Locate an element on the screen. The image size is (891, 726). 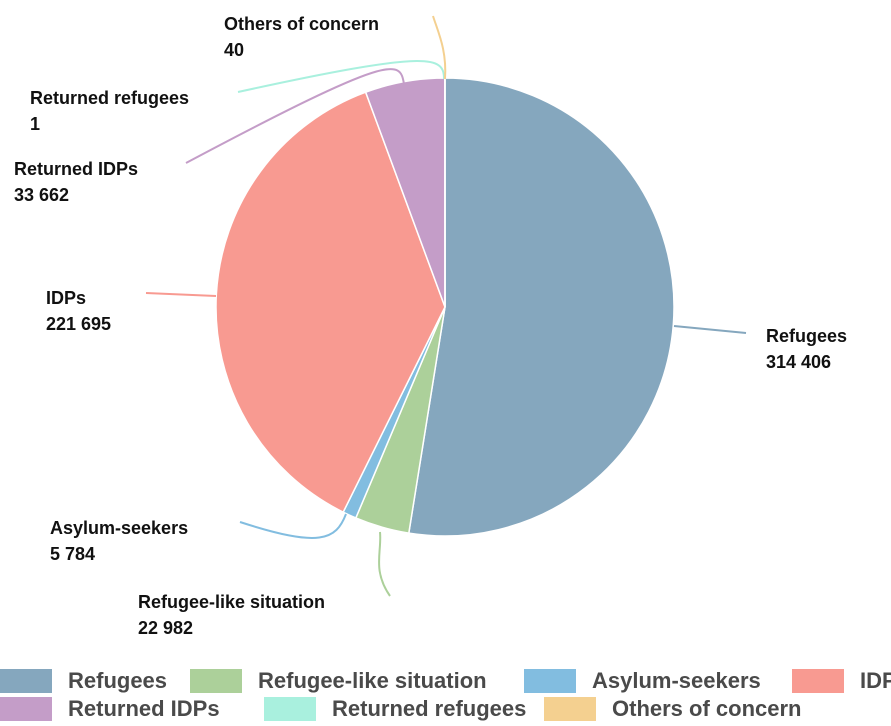
legend-item-others-of-concern: Others of concern is located at coordinates (672, 709).